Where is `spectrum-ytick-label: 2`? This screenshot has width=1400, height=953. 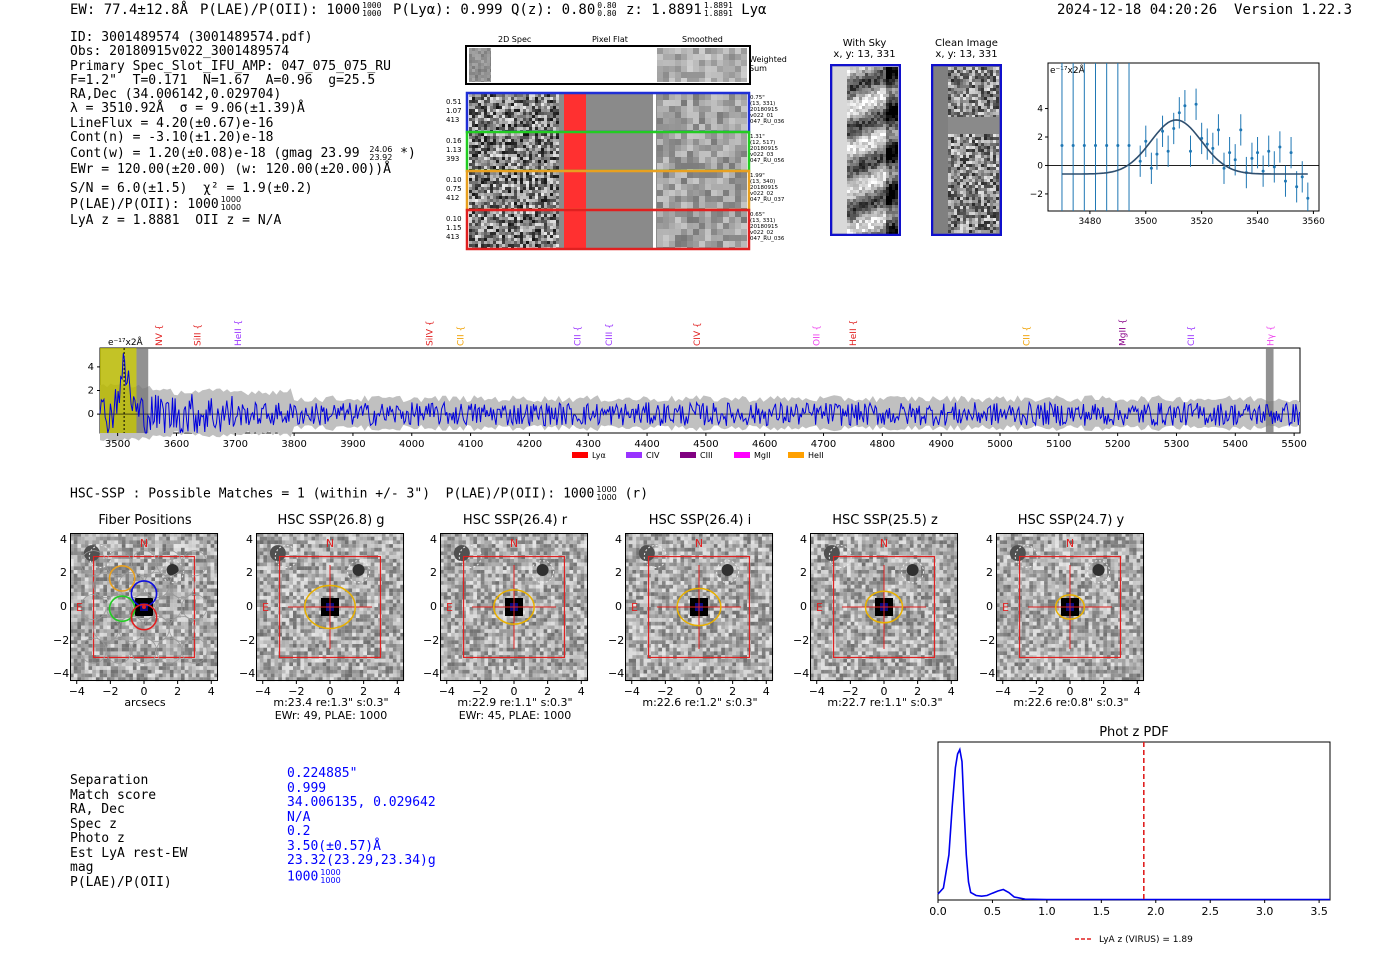
spectrum-ytick-label: 2 is located at coordinates (91, 391).